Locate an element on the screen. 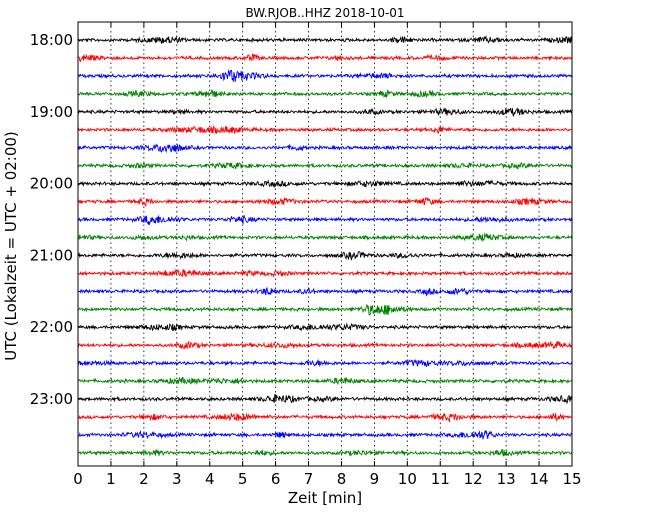 Image resolution: width=650 pixels, height=520 pixels. x-tick-label: 5 is located at coordinates (243, 479).